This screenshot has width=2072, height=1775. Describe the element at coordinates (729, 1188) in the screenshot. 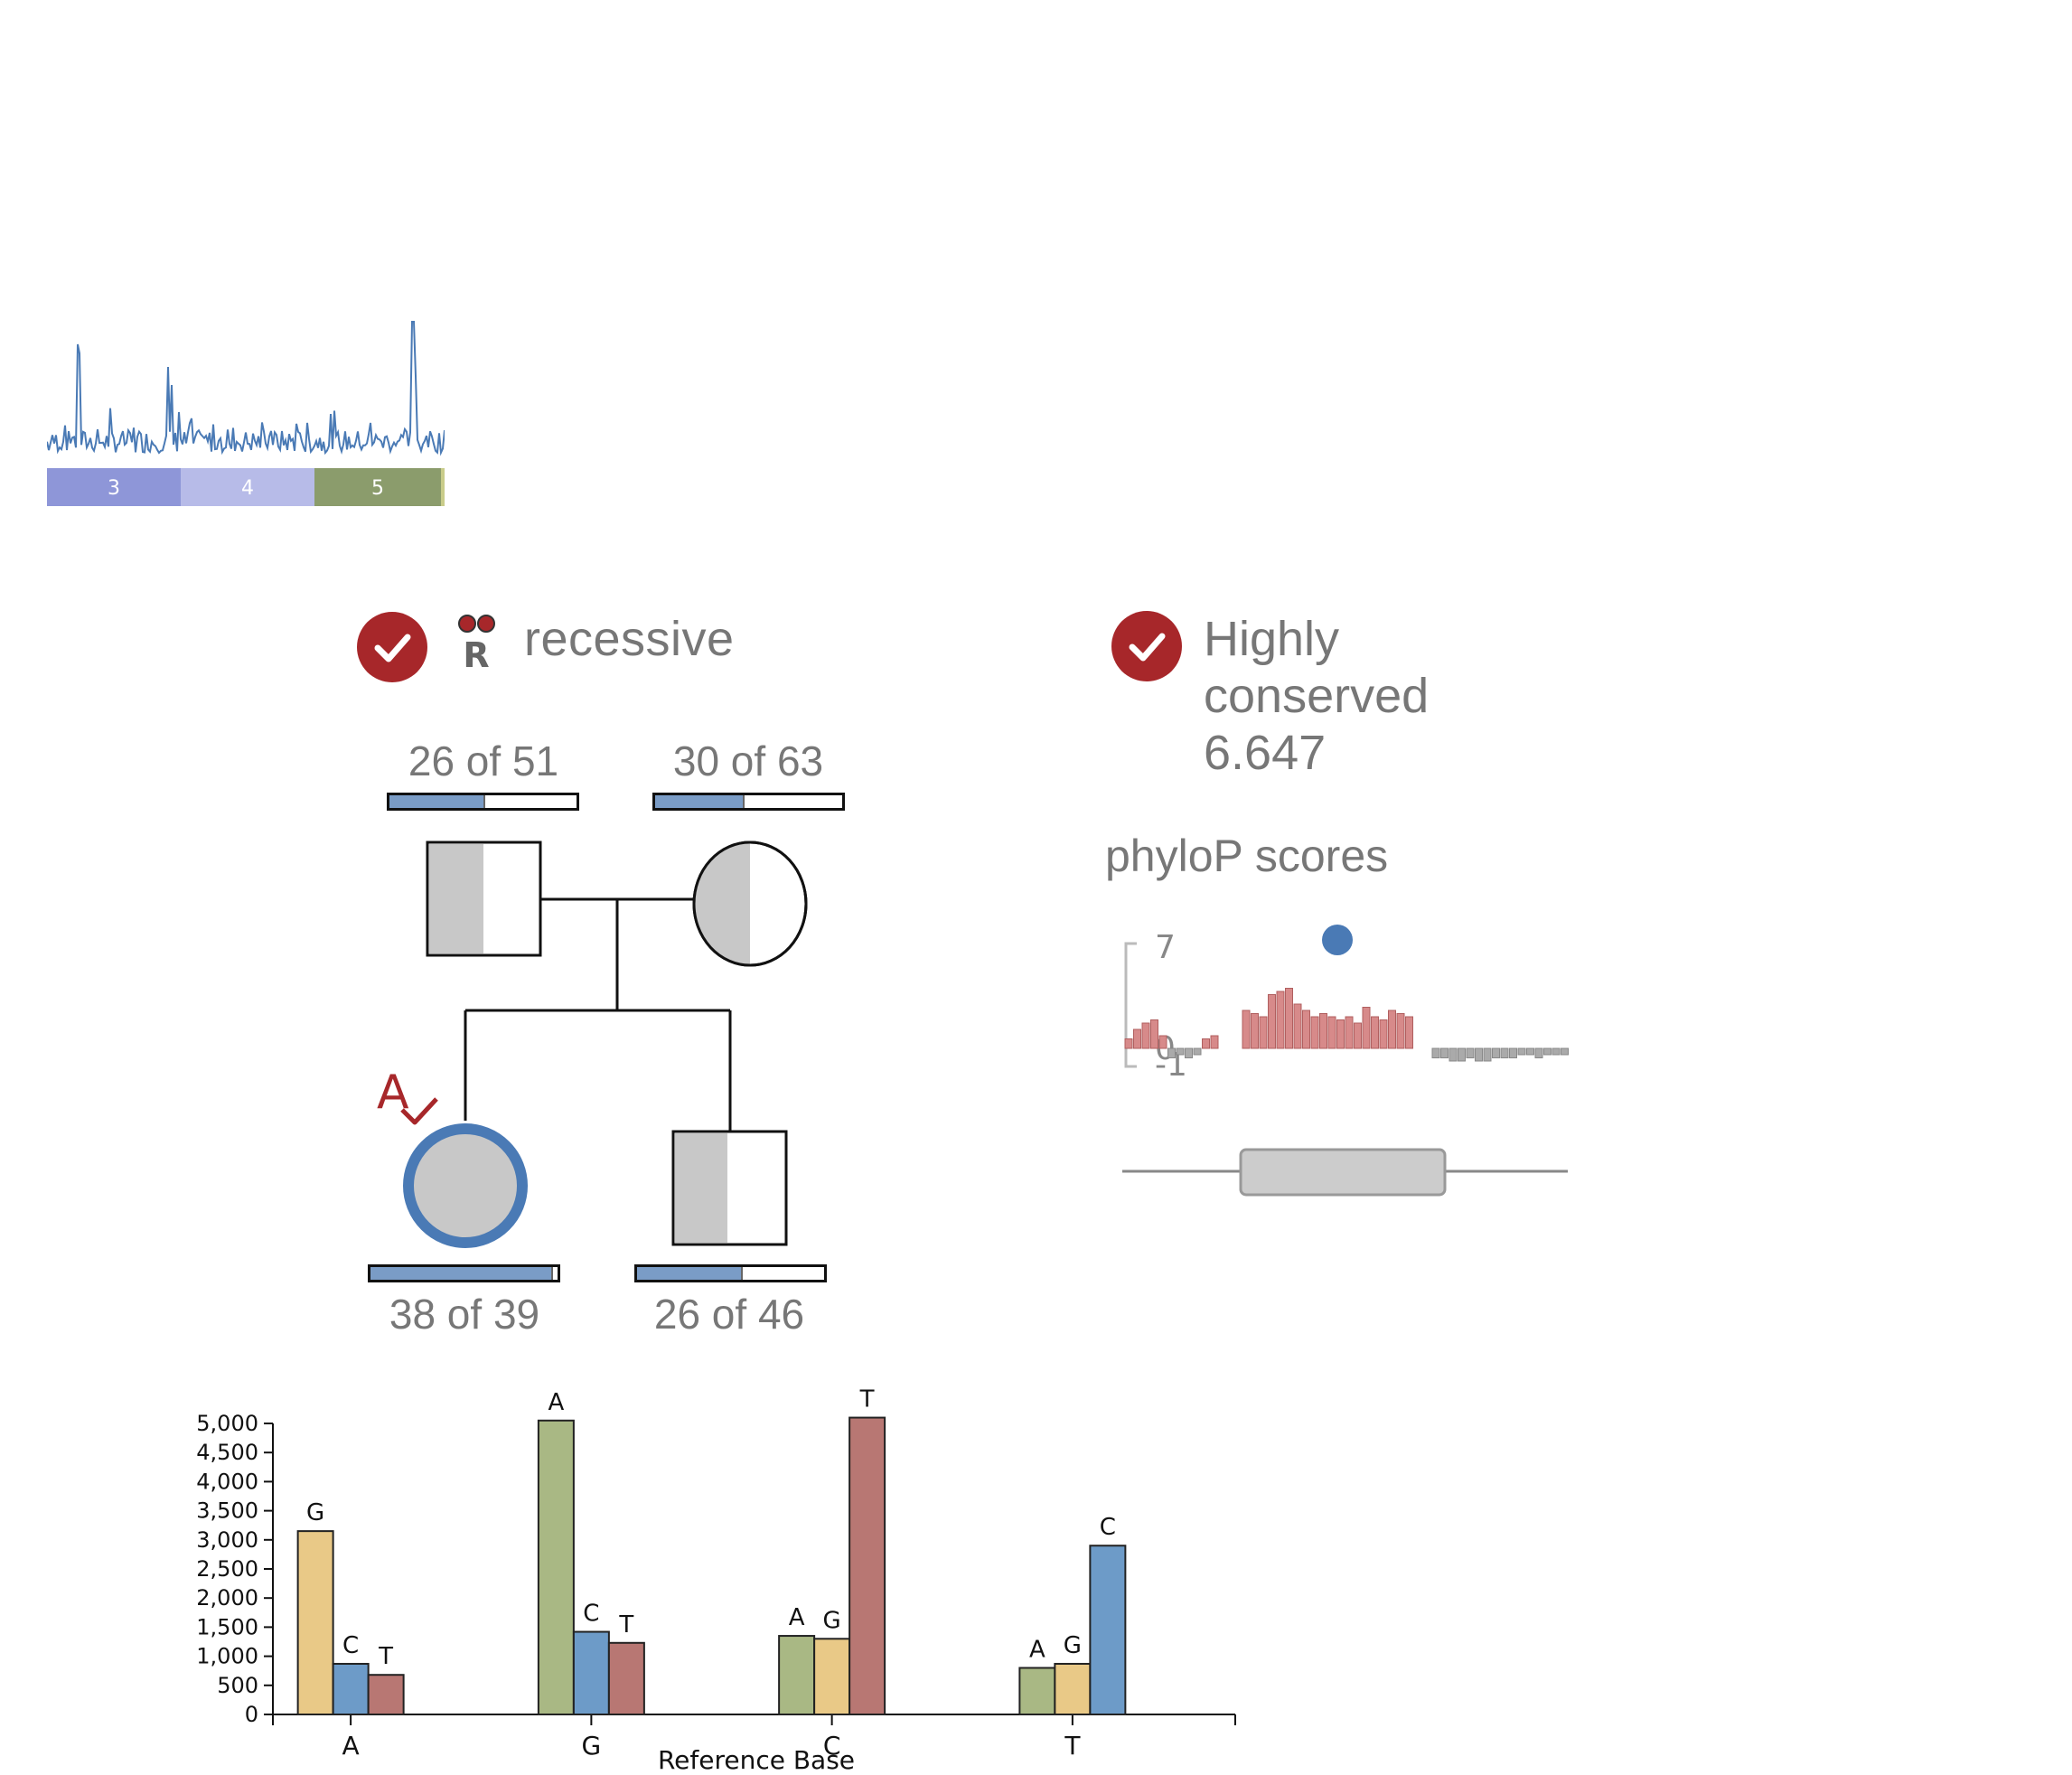

I see `sibling-symbol` at that location.